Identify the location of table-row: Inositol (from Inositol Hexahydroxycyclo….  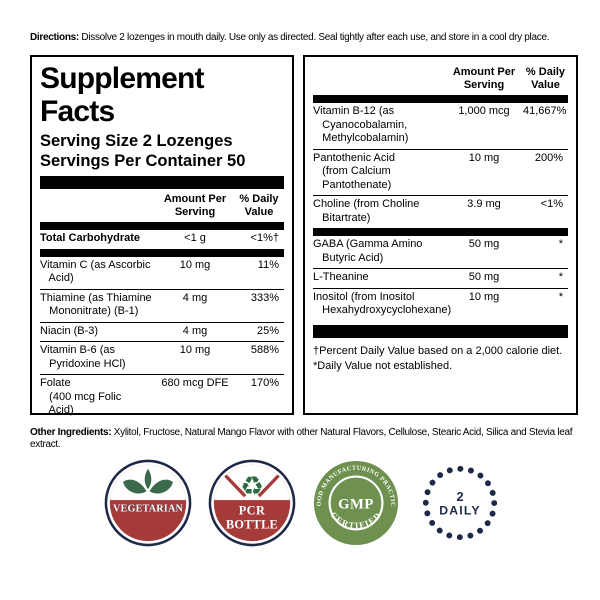
(440, 304).